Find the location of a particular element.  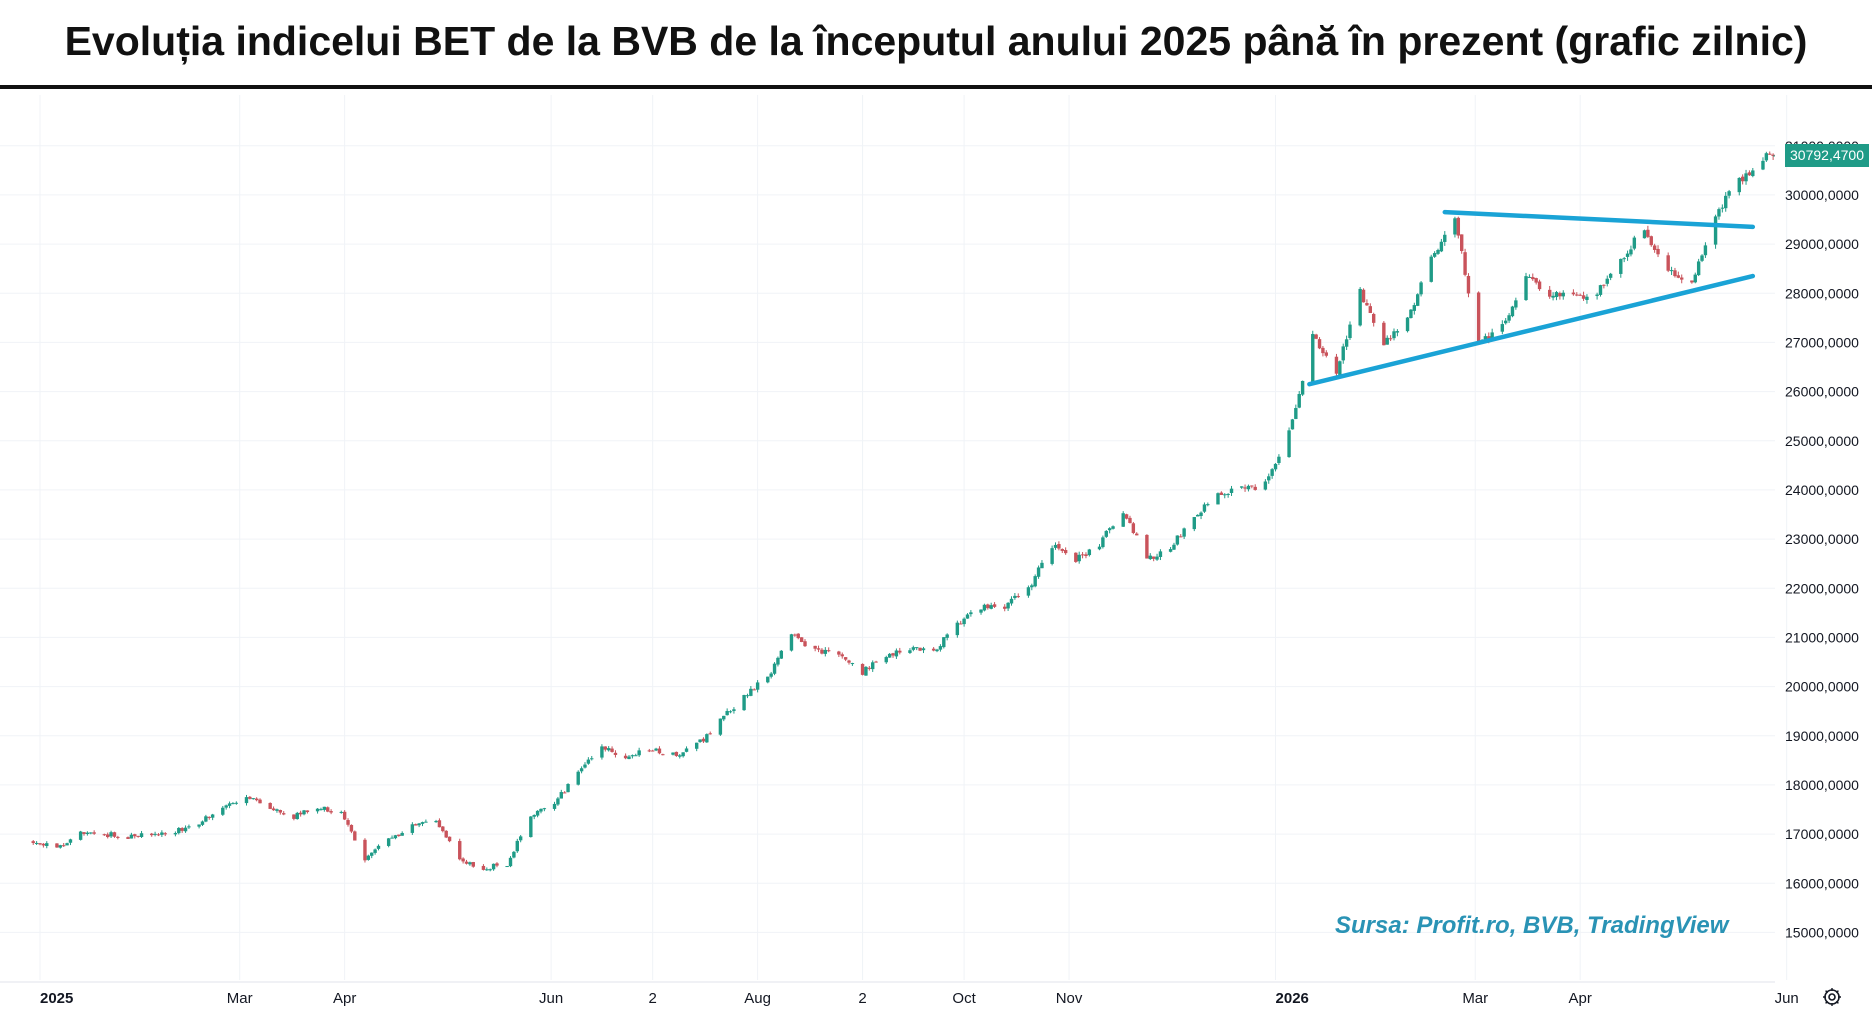

y-tick-label: 23000,0000 is located at coordinates (1822, 539).